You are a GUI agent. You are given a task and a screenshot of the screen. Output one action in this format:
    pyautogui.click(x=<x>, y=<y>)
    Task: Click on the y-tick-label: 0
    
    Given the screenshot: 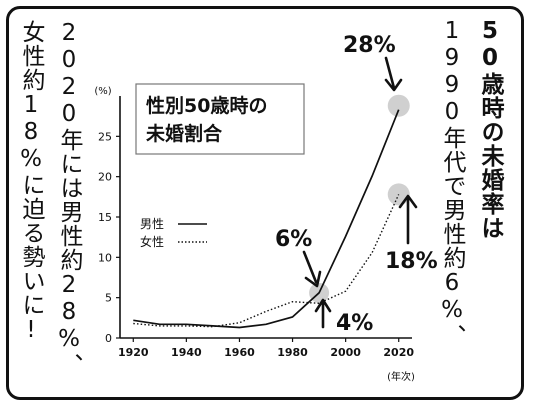 What is the action you would take?
    pyautogui.click(x=108, y=338)
    